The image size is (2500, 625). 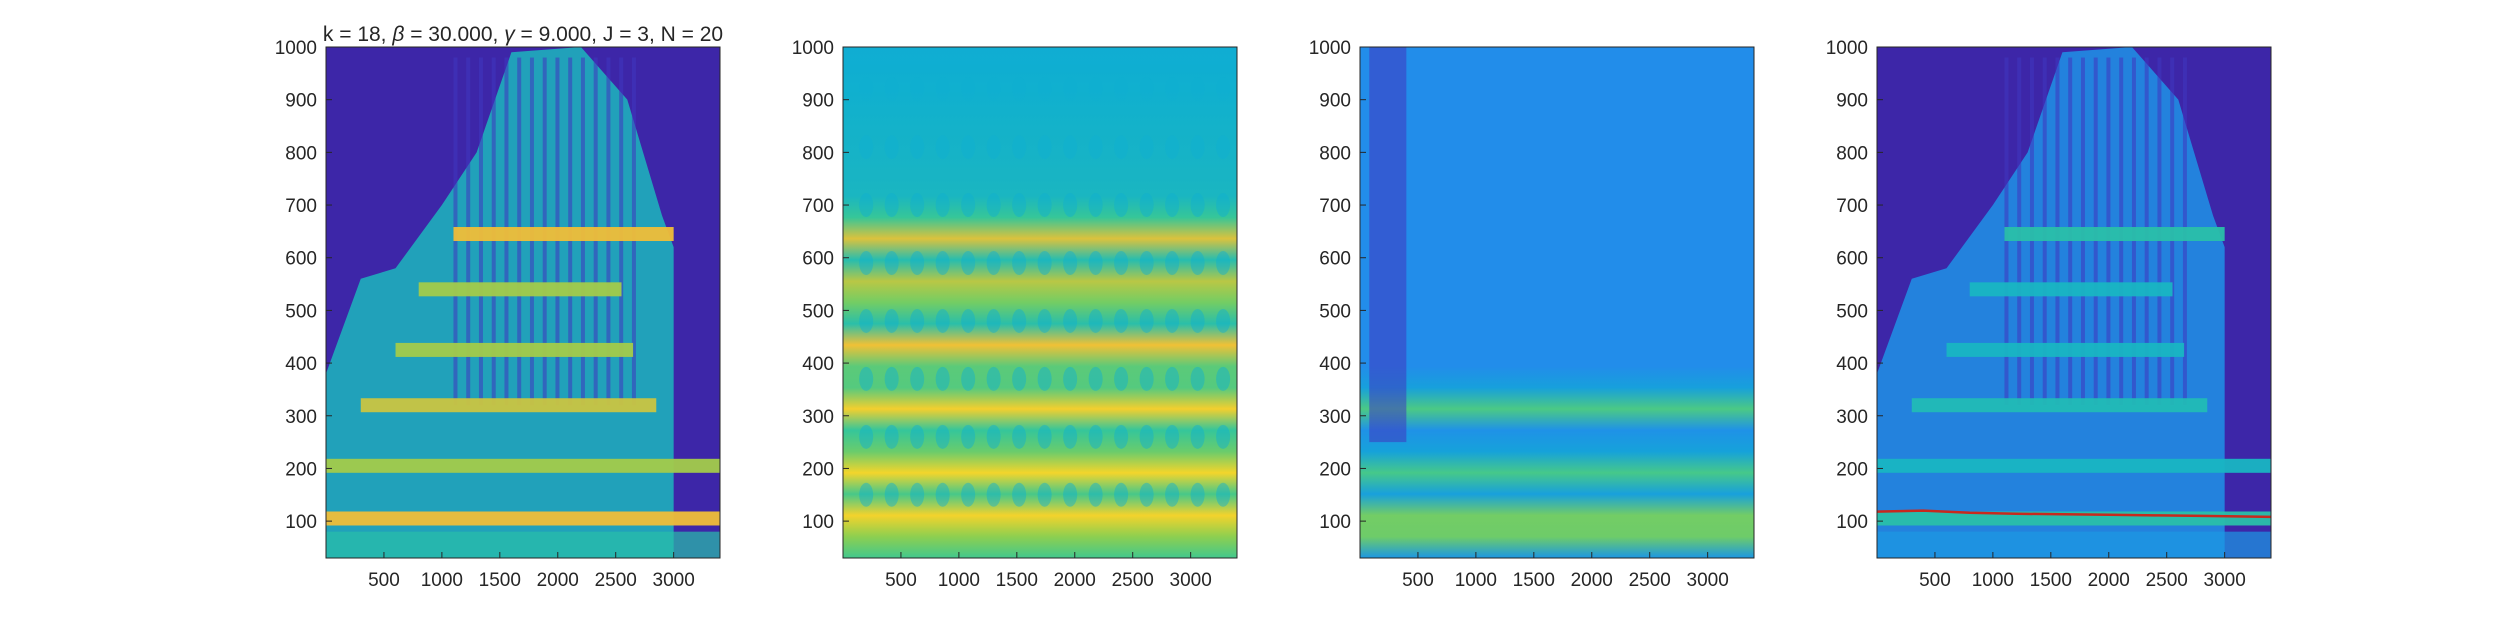 I want to click on panel-title-part: β, so click(x=397, y=34).